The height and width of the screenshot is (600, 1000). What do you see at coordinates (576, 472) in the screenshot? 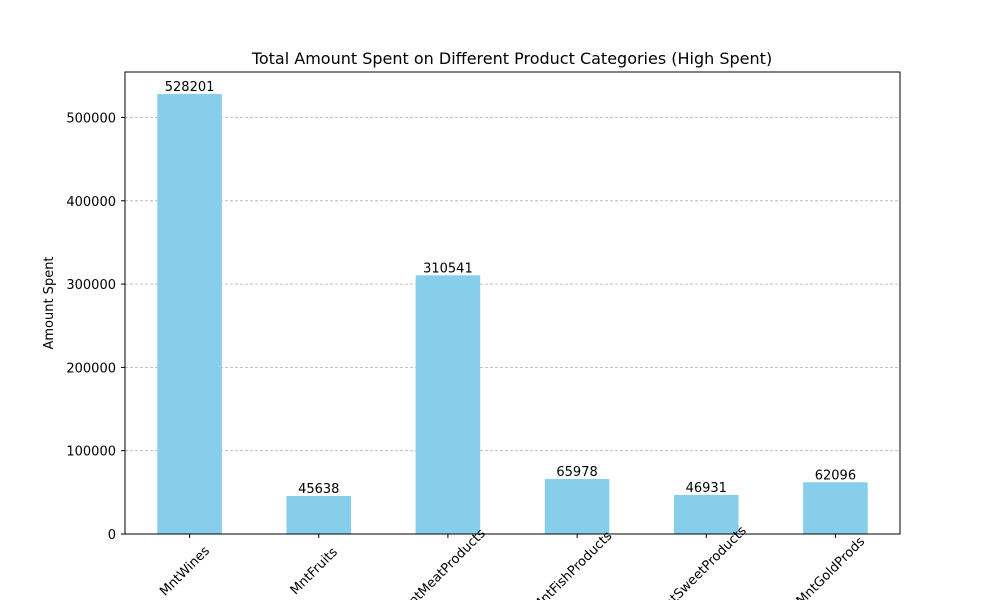
I see `value-label: 65978` at bounding box center [576, 472].